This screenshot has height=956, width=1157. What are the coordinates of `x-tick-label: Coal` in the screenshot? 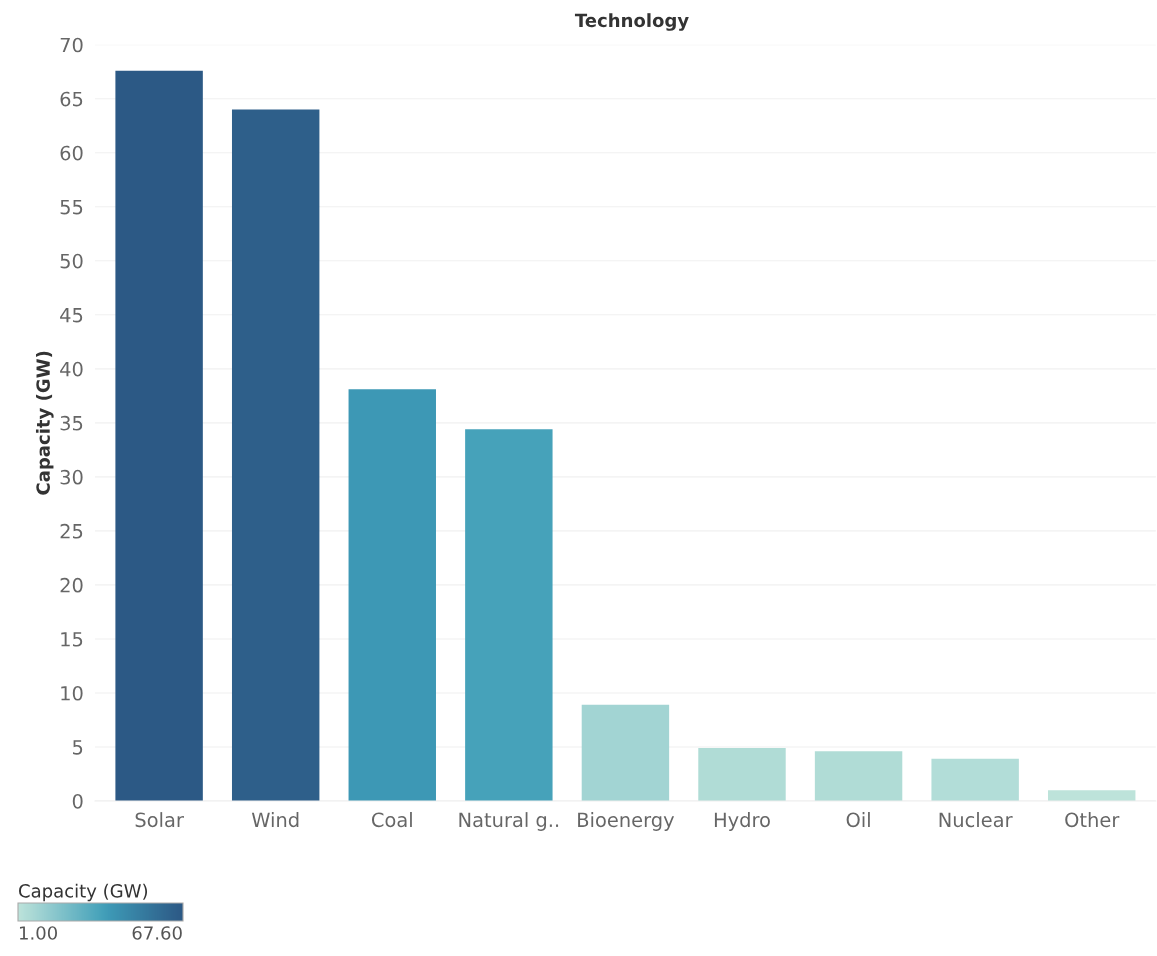 It's located at (391, 820).